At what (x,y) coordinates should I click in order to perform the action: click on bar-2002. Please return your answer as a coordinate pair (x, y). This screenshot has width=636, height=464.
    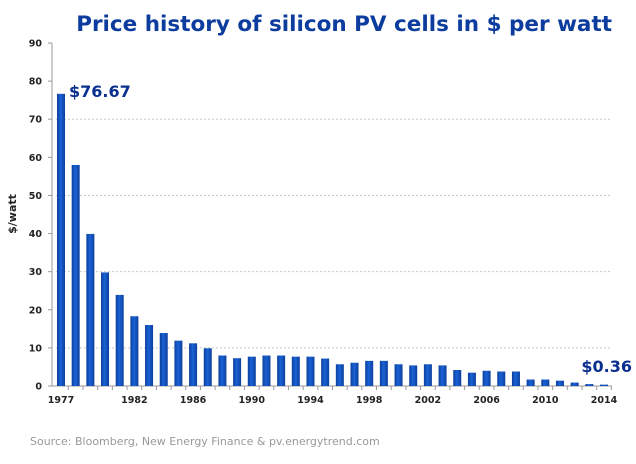
    Looking at the image, I should click on (427, 375).